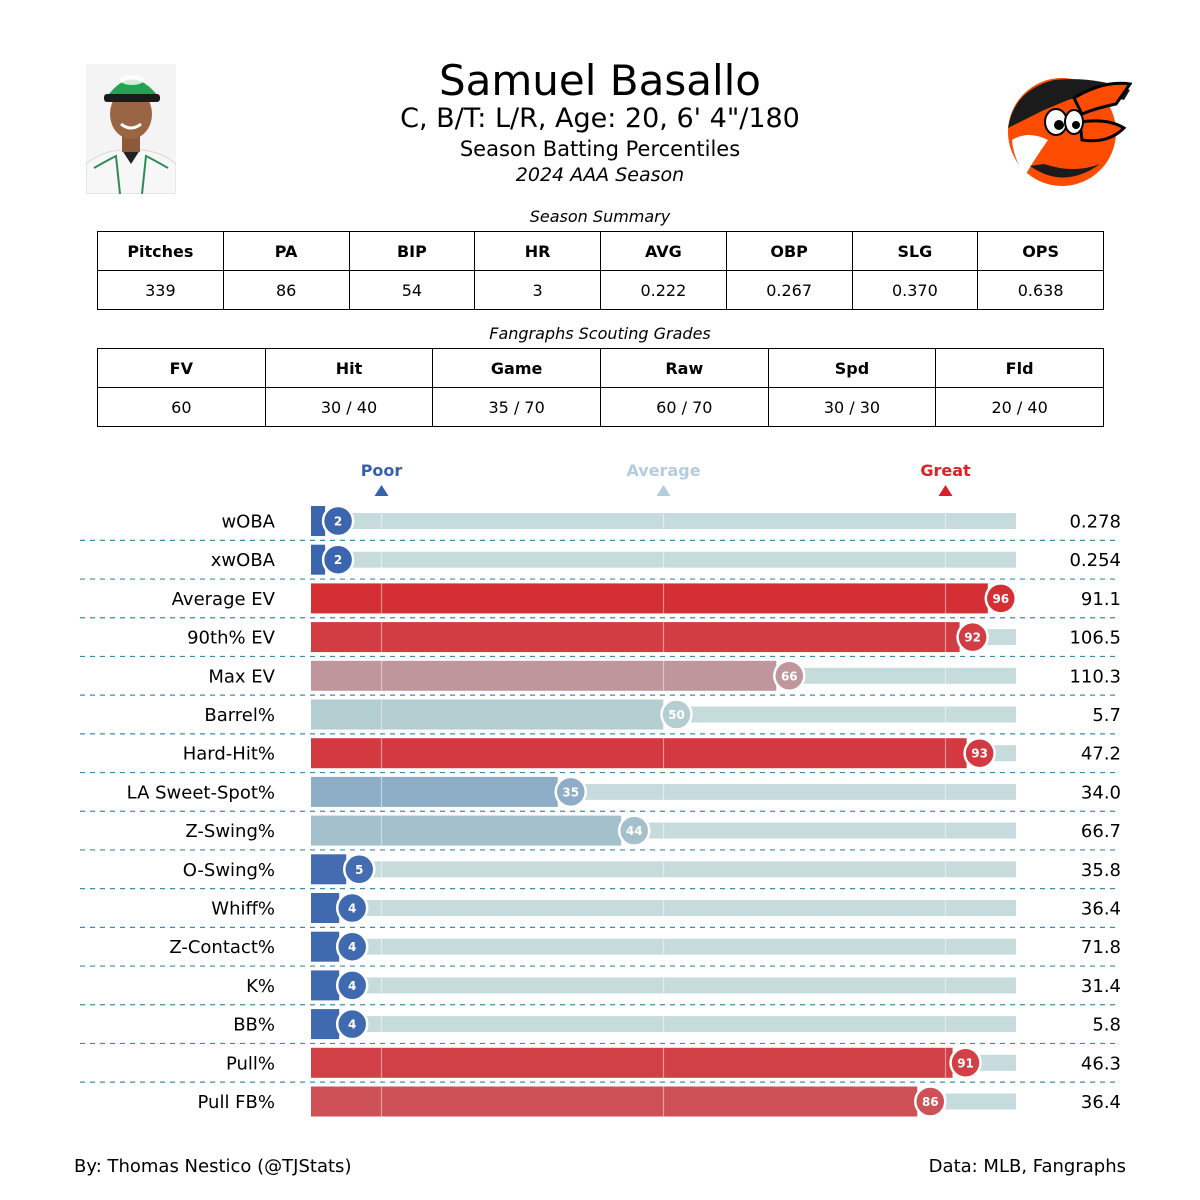 This screenshot has height=1200, width=1200. What do you see at coordinates (286, 251) in the screenshot?
I see `summary-header: PA` at bounding box center [286, 251].